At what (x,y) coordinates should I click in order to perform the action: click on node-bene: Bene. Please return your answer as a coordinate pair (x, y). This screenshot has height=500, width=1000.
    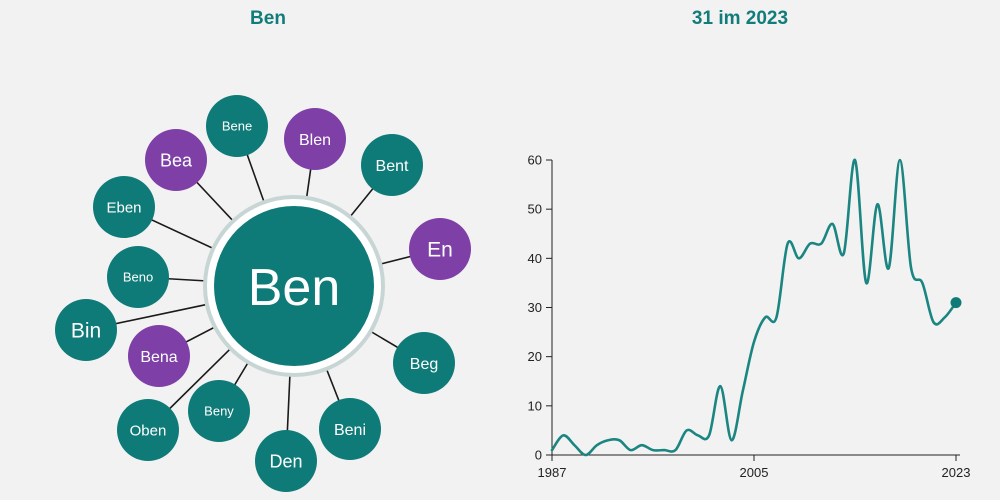
    Looking at the image, I should click on (237, 126).